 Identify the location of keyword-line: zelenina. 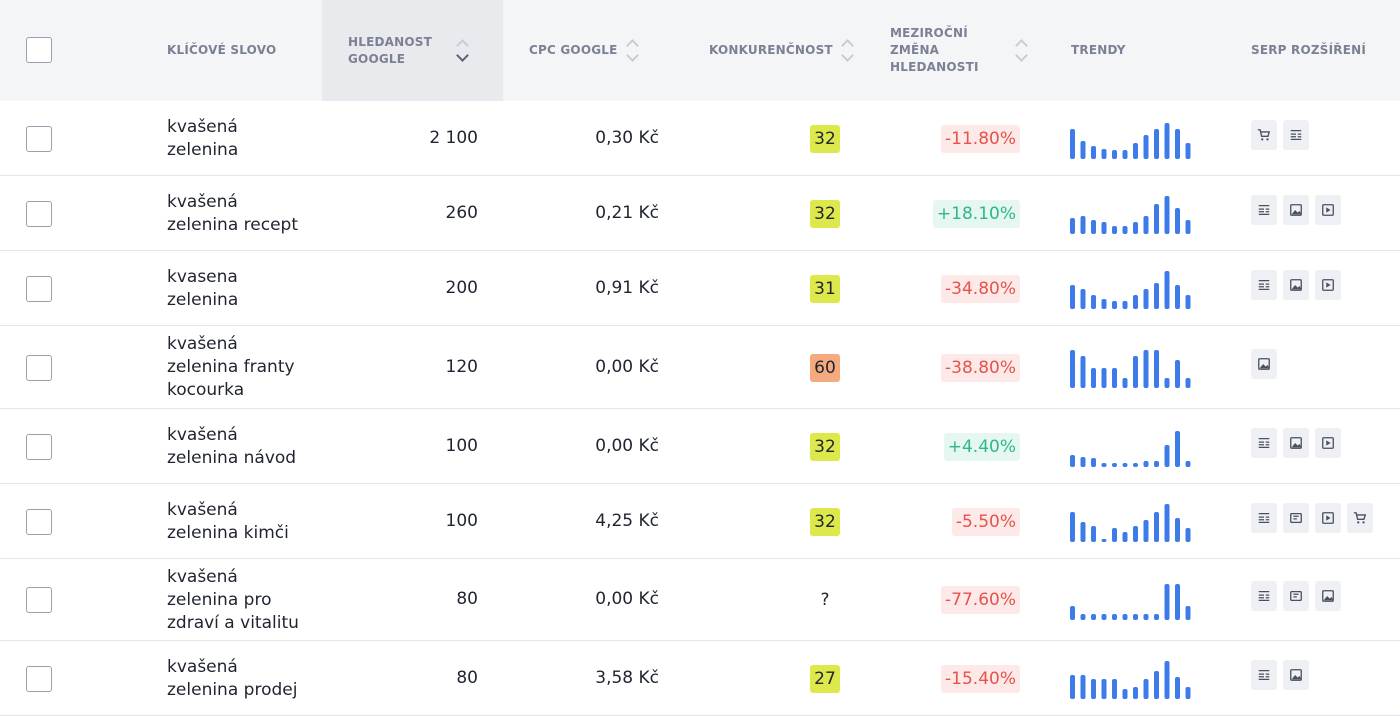
(203, 149).